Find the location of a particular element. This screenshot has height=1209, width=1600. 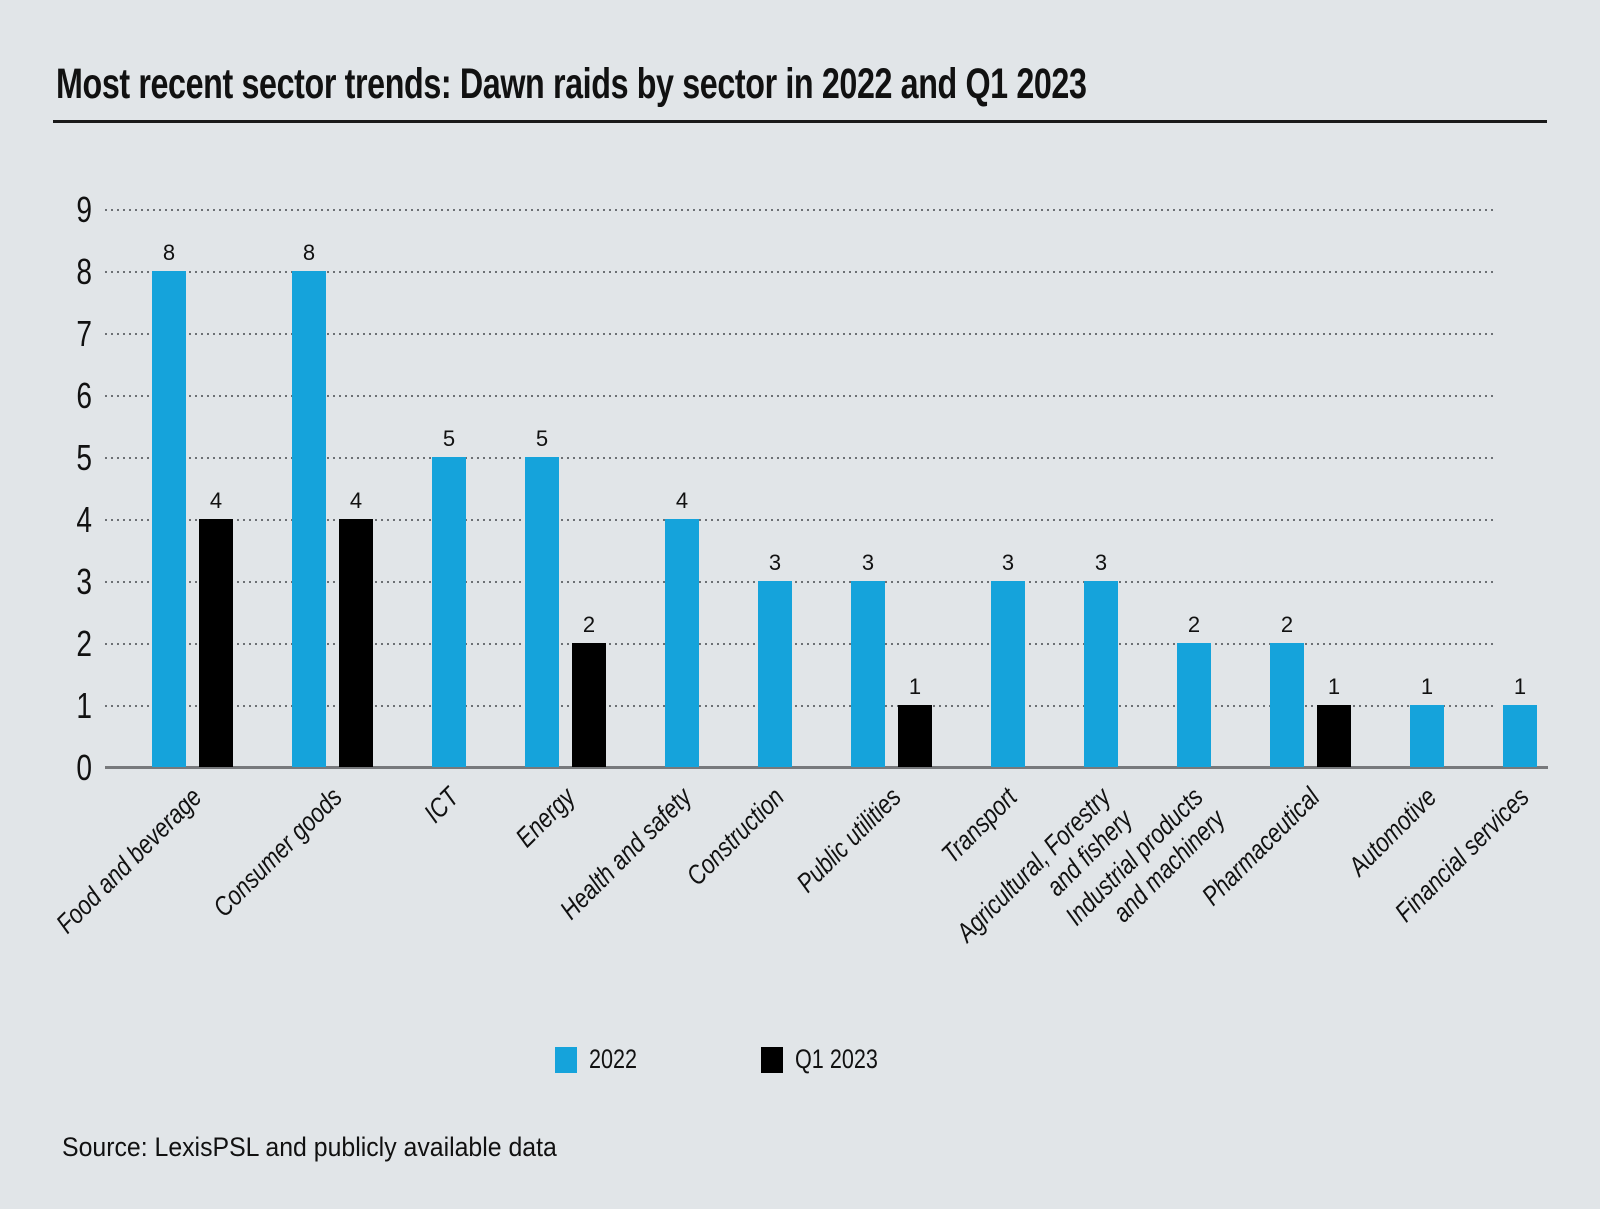

legend-item-q1-2023: Q1 2023 is located at coordinates (830, 1059).